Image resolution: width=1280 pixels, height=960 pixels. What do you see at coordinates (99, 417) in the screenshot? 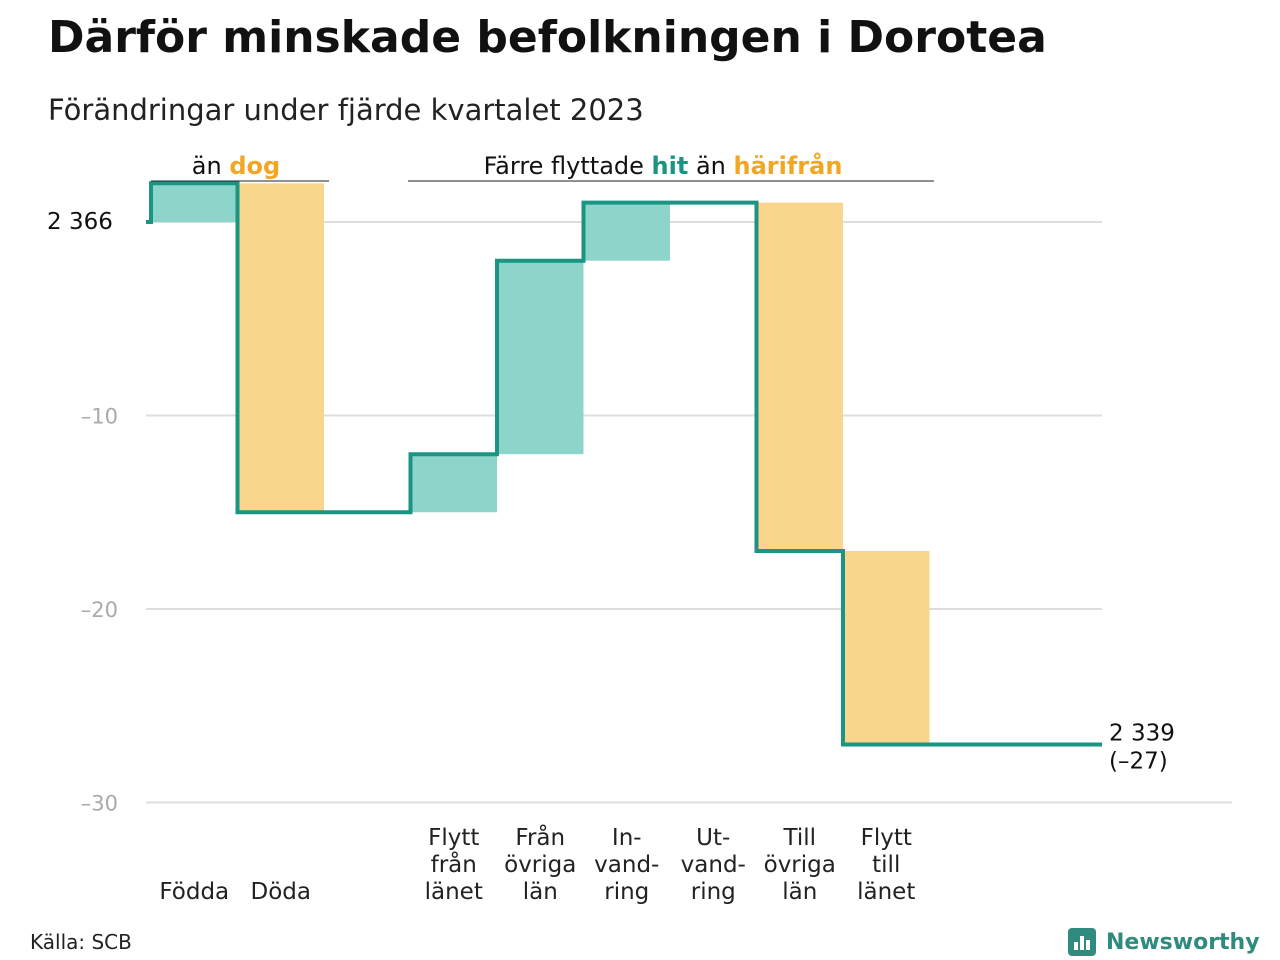
I see `y-tick-label: –10` at bounding box center [99, 417].